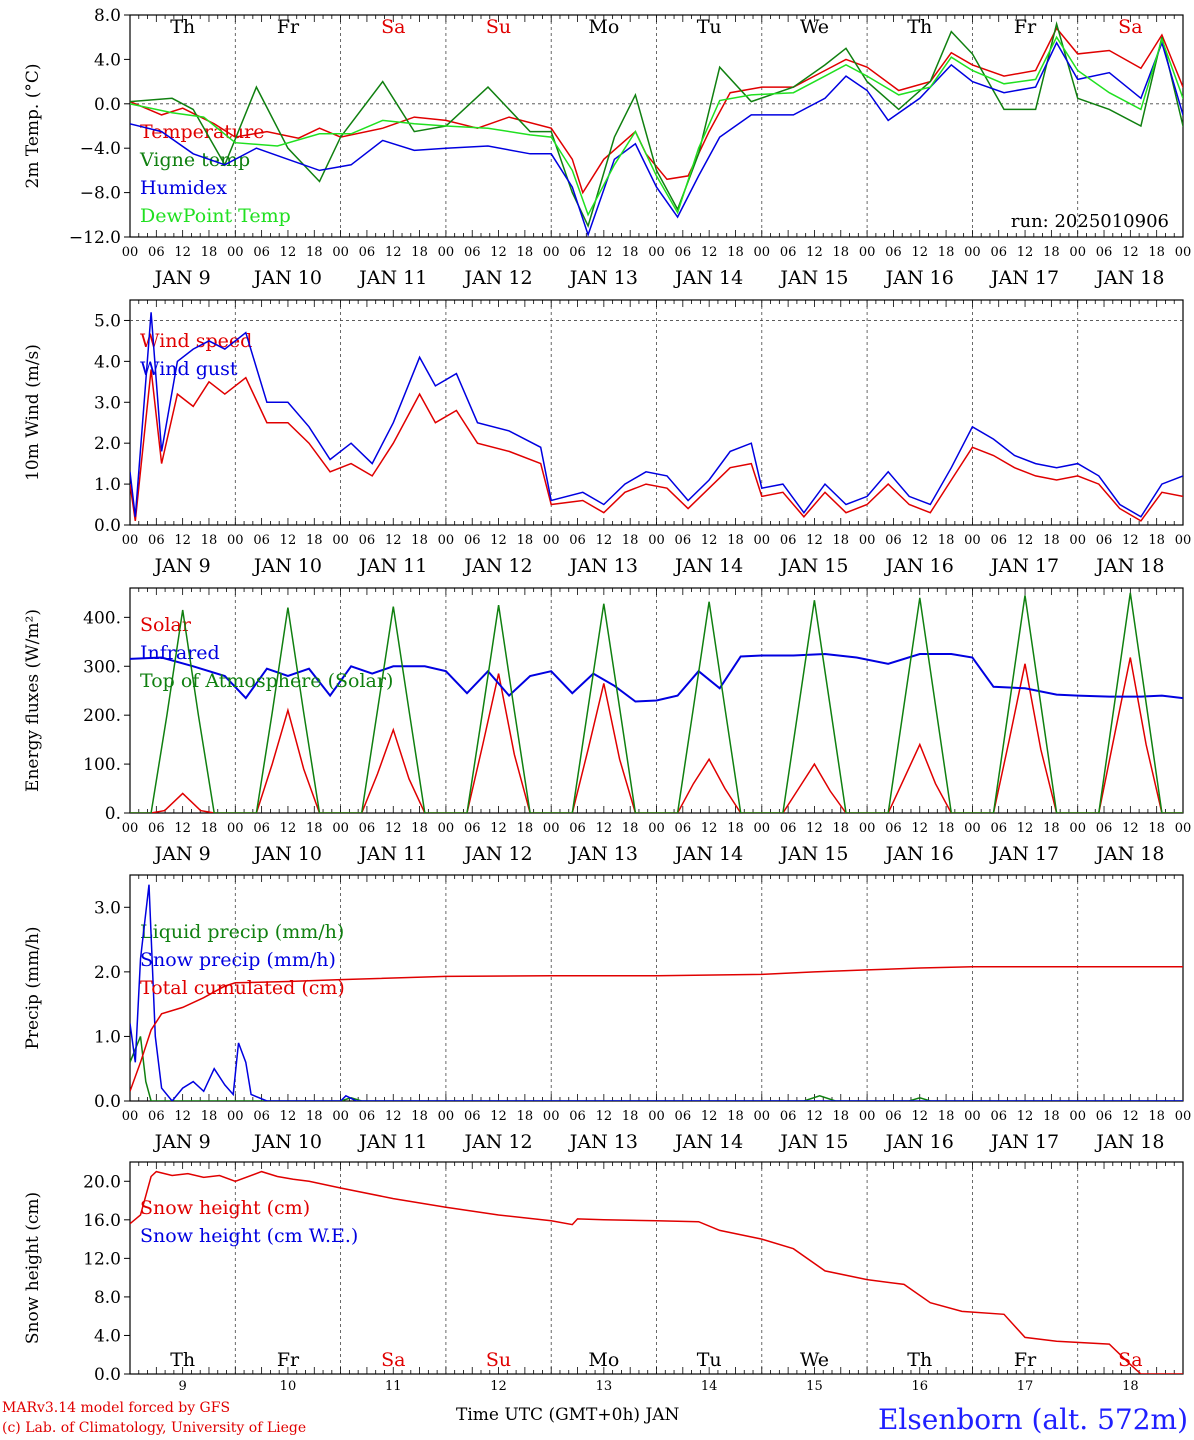 The width and height of the screenshot is (1194, 1440). Describe the element at coordinates (196, 341) in the screenshot. I see `legend-entry: Wind speed` at that location.